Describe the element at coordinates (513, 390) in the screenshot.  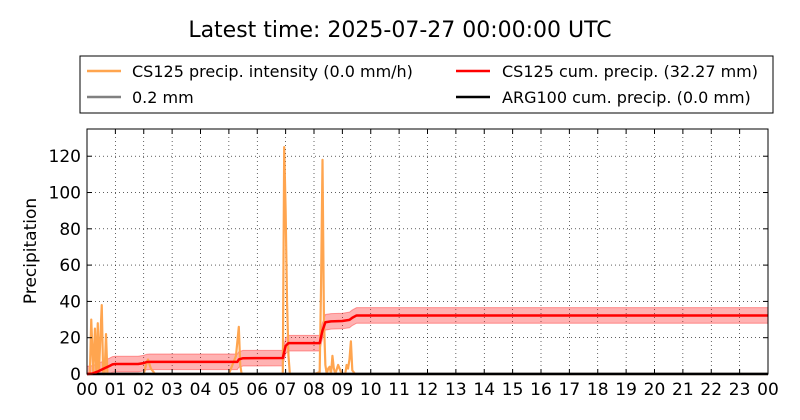
I see `x-tick-label-15: 15` at that location.